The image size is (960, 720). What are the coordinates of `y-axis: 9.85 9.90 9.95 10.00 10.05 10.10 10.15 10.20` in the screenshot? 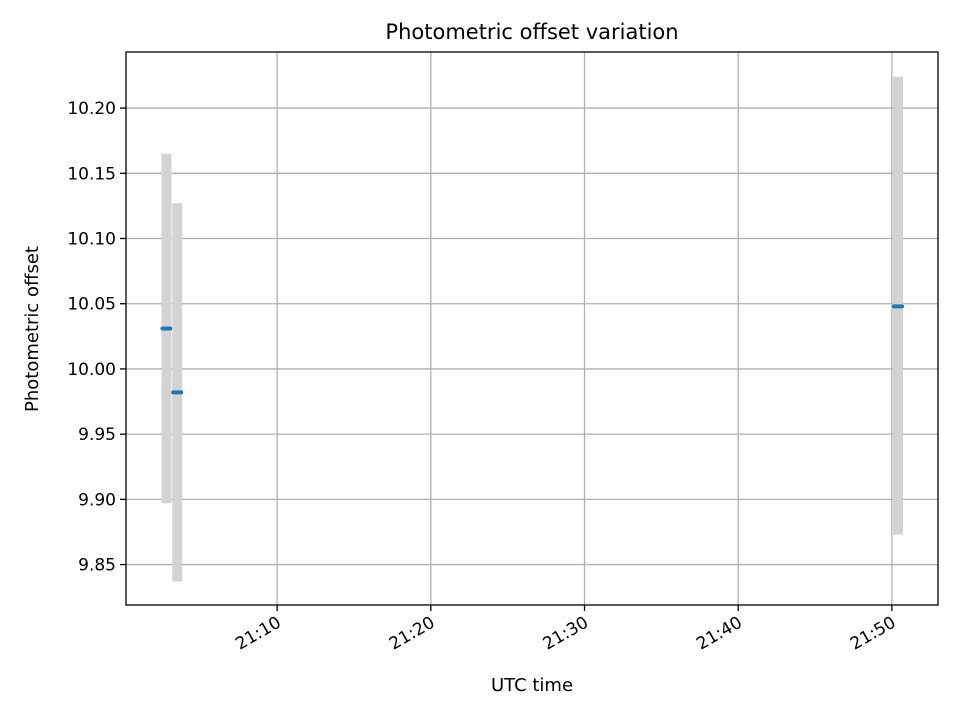 It's located at (96, 337).